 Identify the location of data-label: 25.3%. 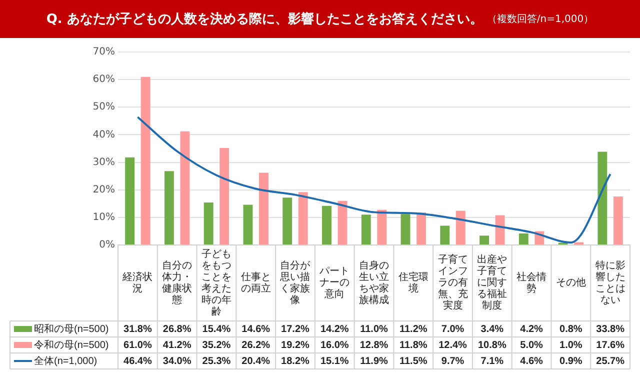
(216, 361).